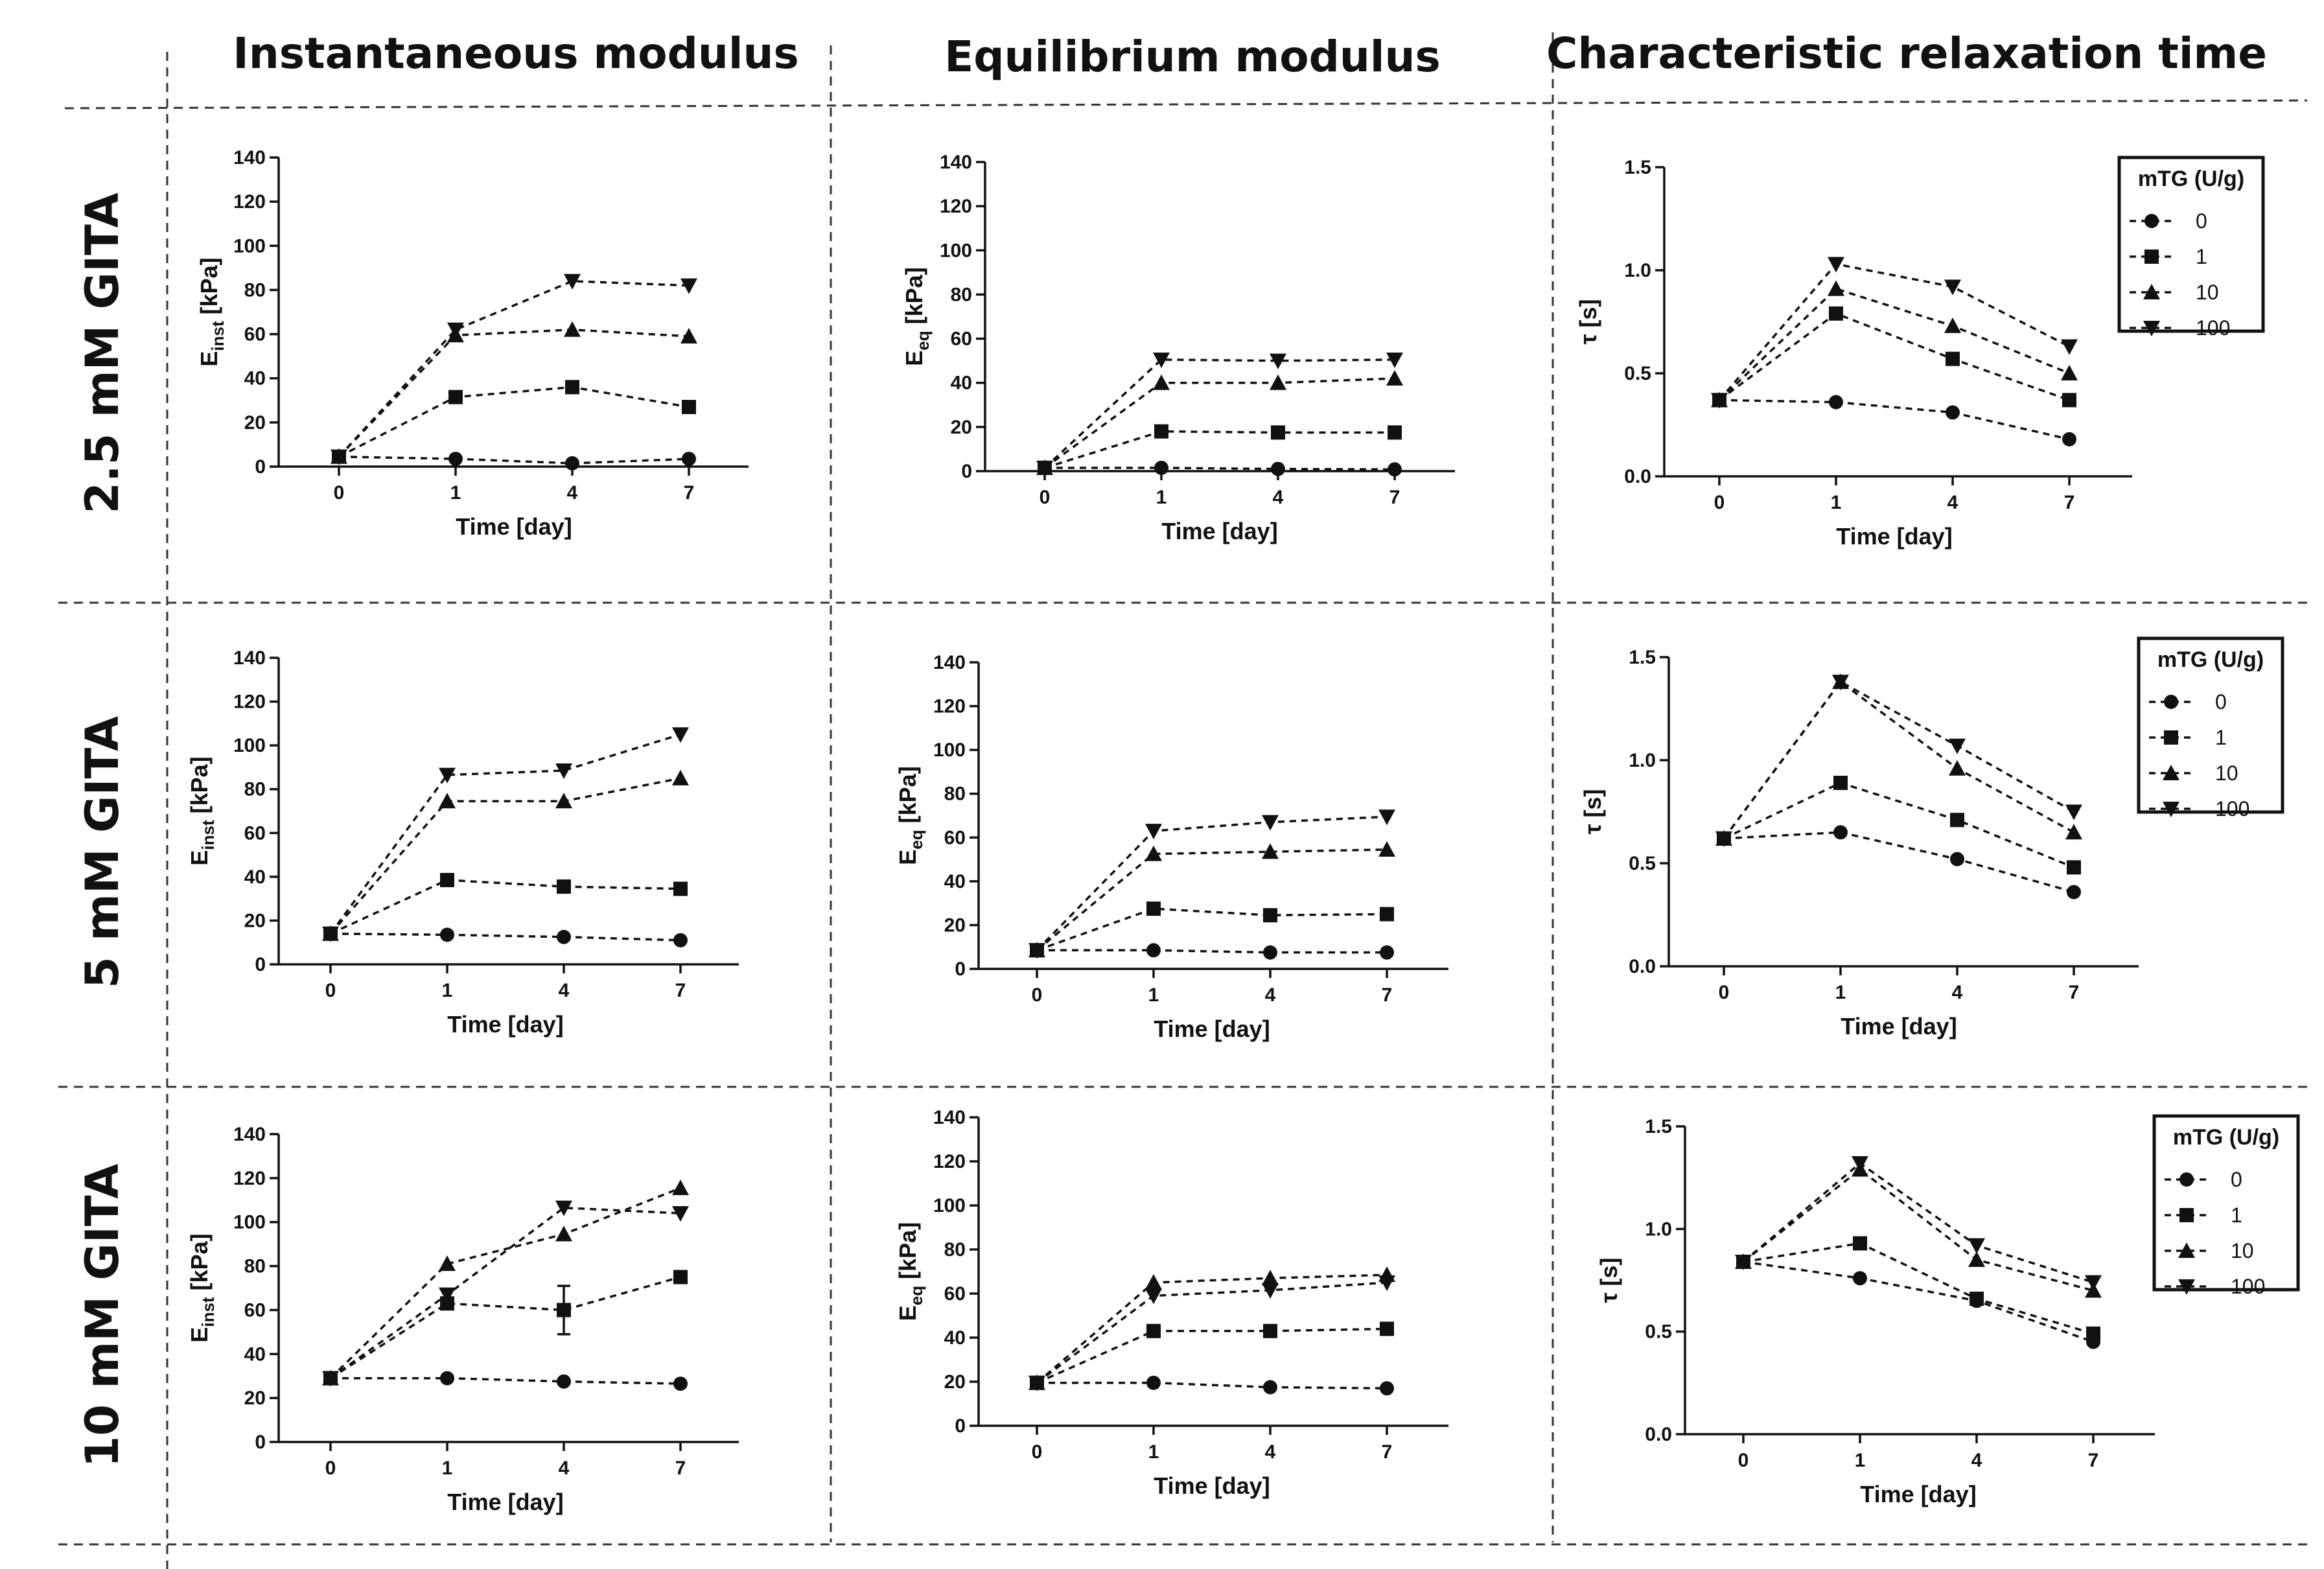 The height and width of the screenshot is (1569, 2324). Describe the element at coordinates (255, 378) in the screenshot. I see `y-tick-label: 40` at that location.